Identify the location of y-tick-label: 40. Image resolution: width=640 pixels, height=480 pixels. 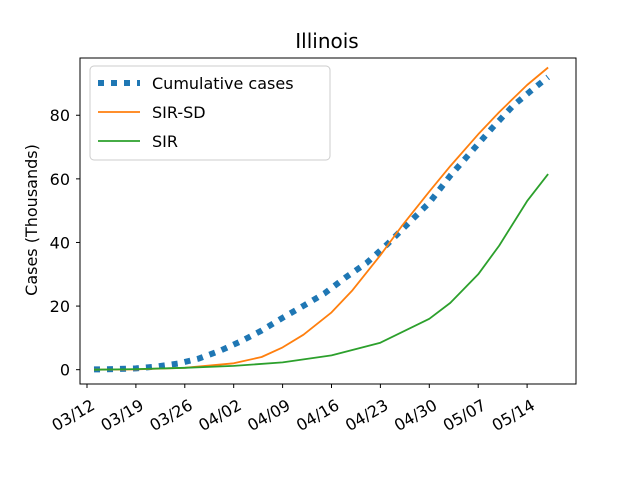
(60, 242).